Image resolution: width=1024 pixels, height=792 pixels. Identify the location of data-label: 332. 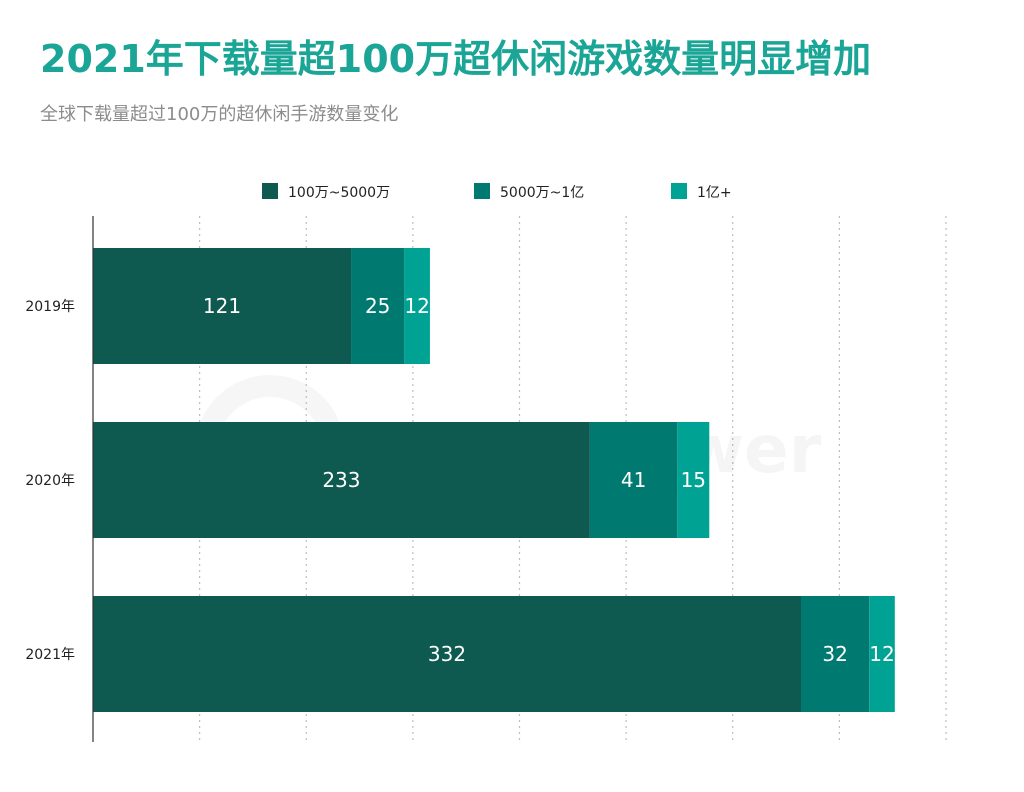
(447, 654).